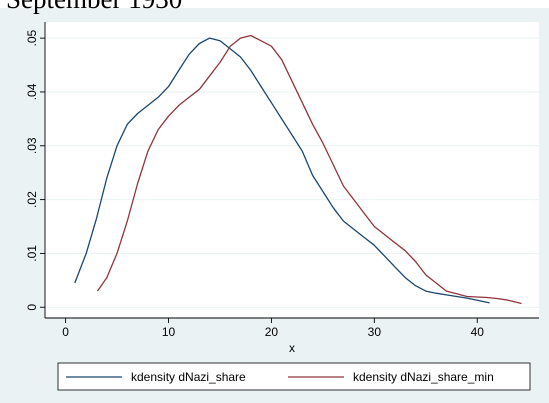 The image size is (549, 403). I want to click on x-tick-label-4: 40, so click(478, 332).